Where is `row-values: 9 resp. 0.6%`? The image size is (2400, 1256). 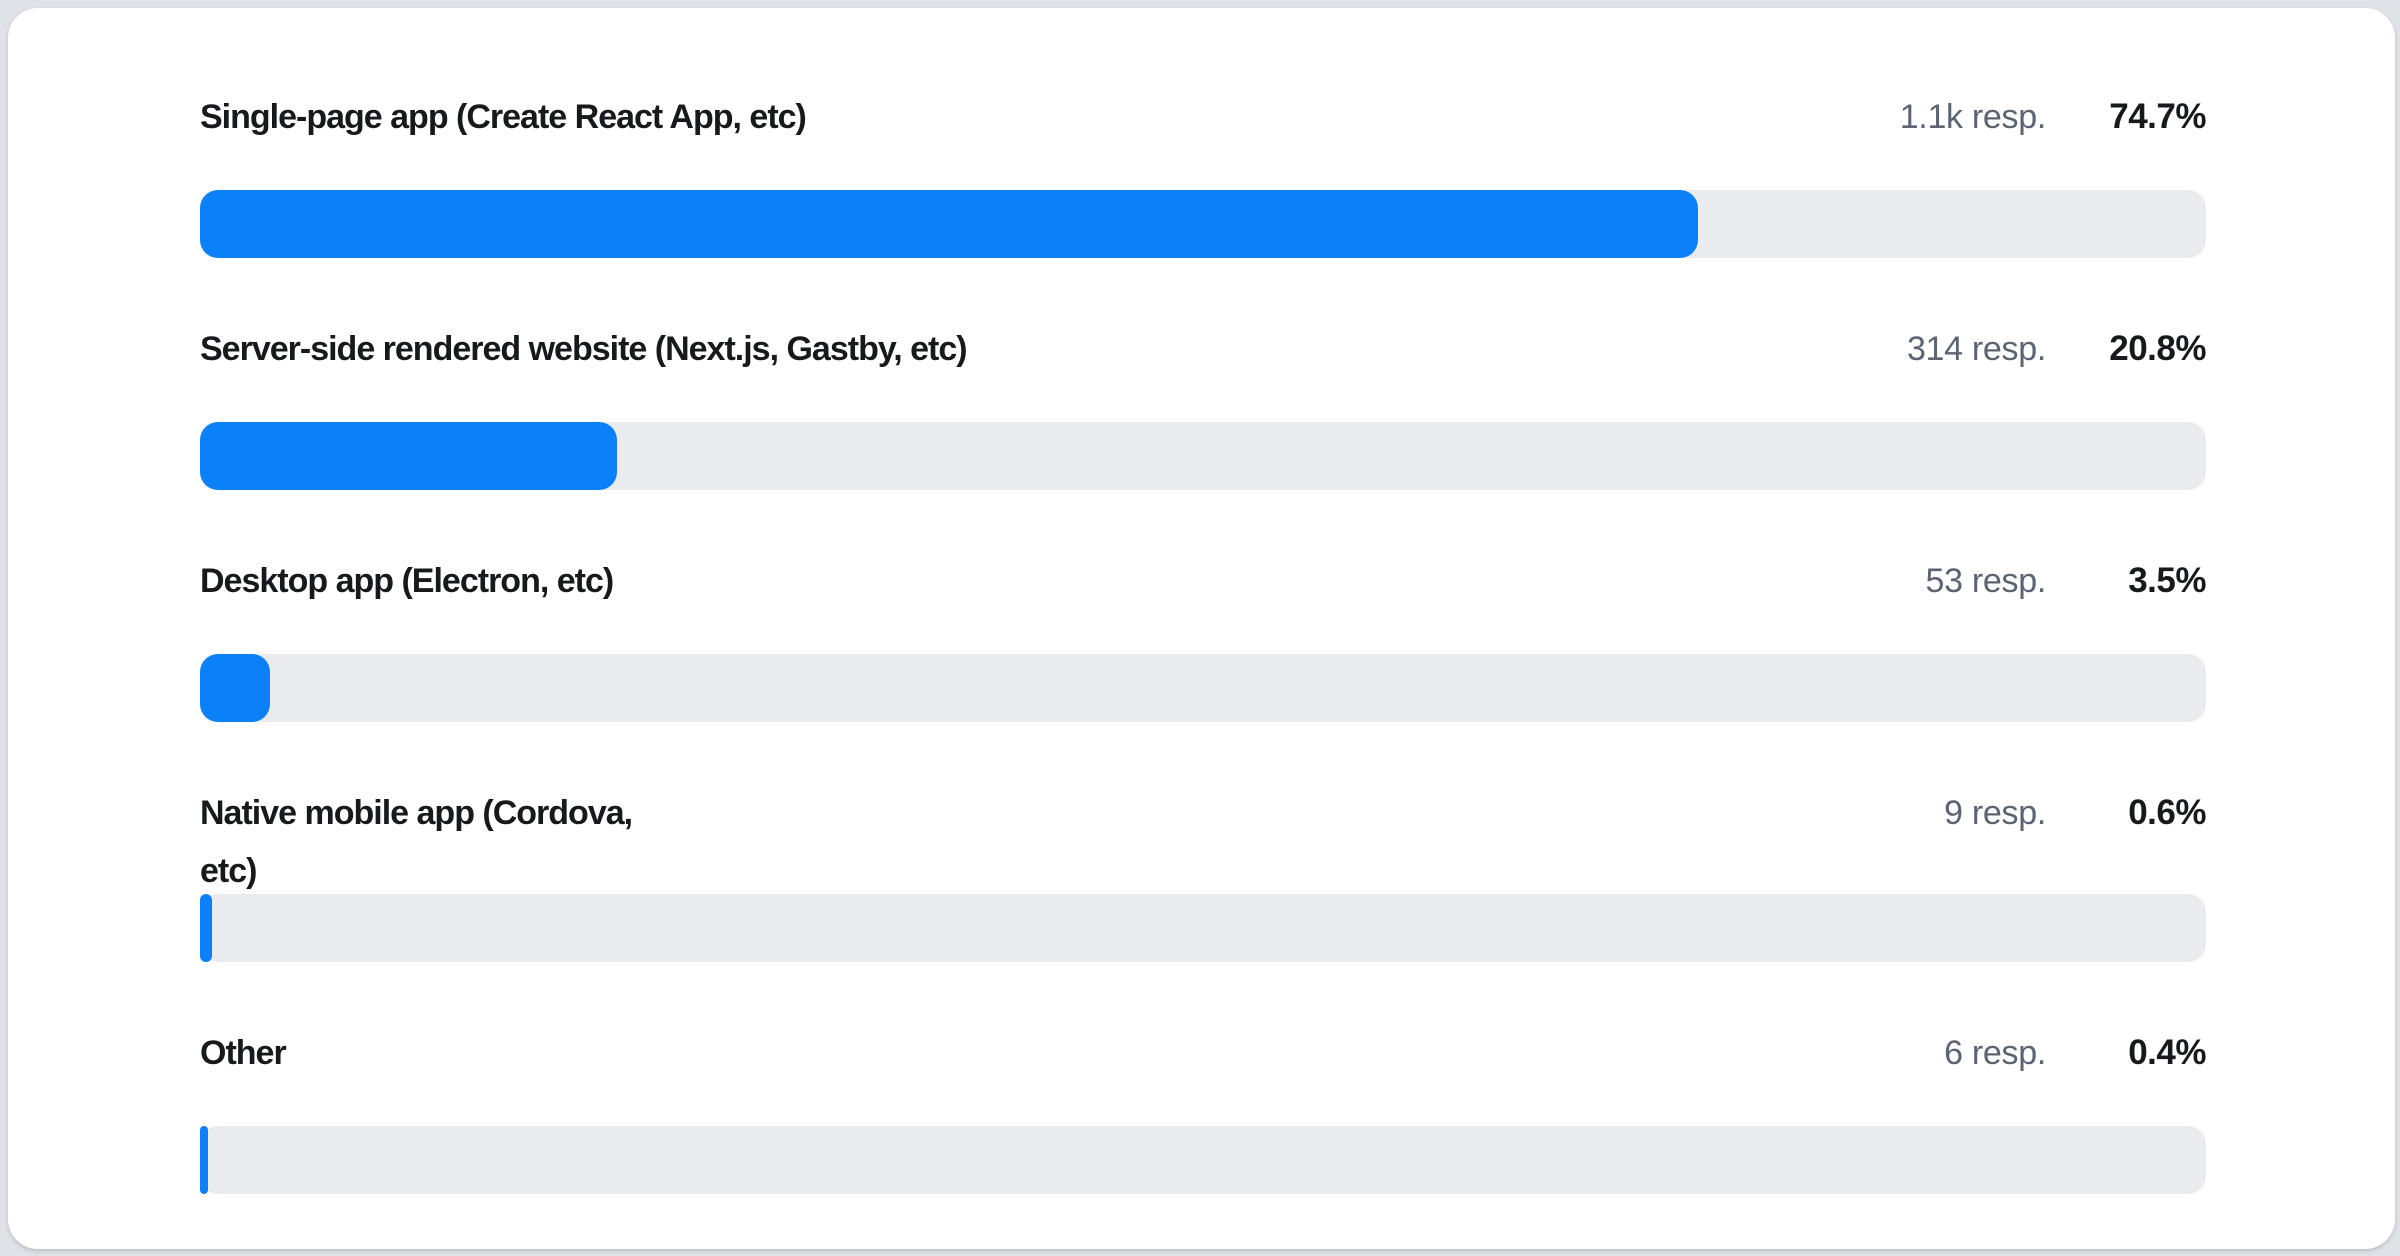 row-values: 9 resp. 0.6% is located at coordinates (2075, 813).